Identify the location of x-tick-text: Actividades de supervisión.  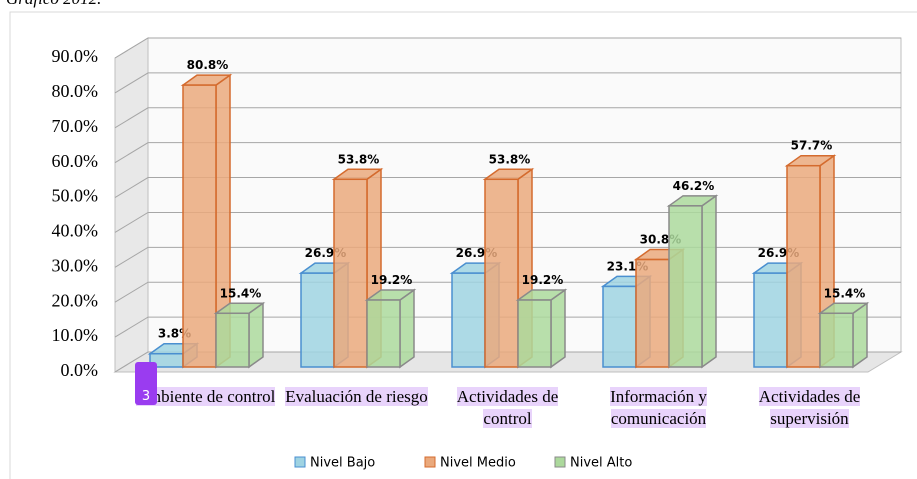
(809, 407).